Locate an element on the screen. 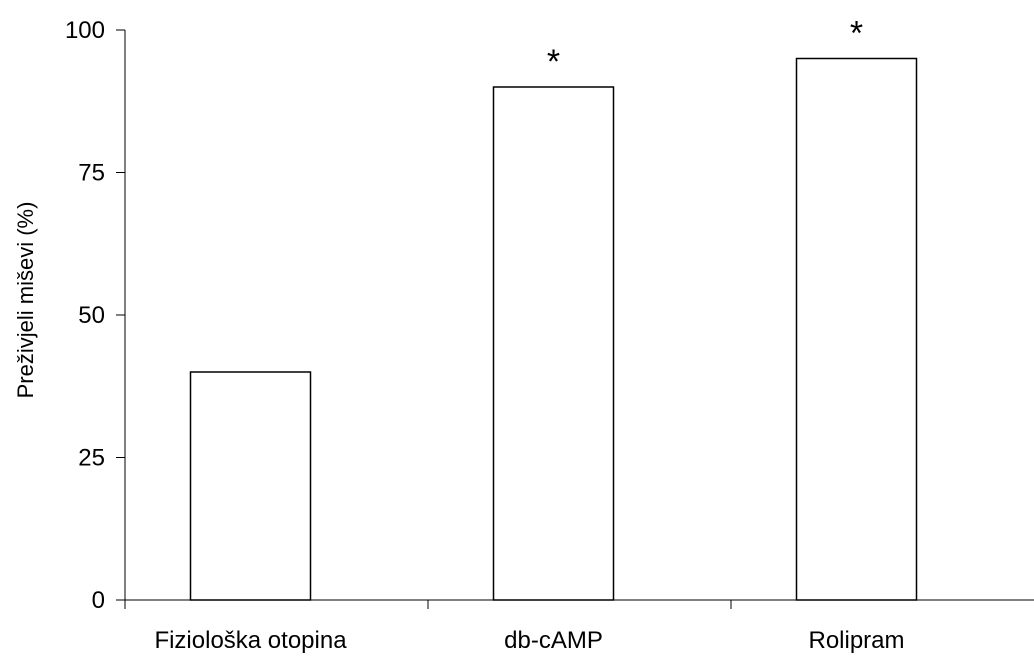  x-category-label: db-cAMP is located at coordinates (553, 640).